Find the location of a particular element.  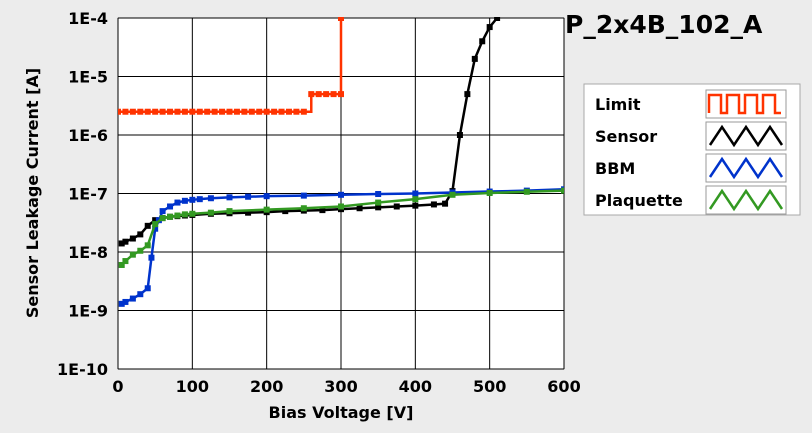

y-tick-label: 1E-6 is located at coordinates (88, 135).